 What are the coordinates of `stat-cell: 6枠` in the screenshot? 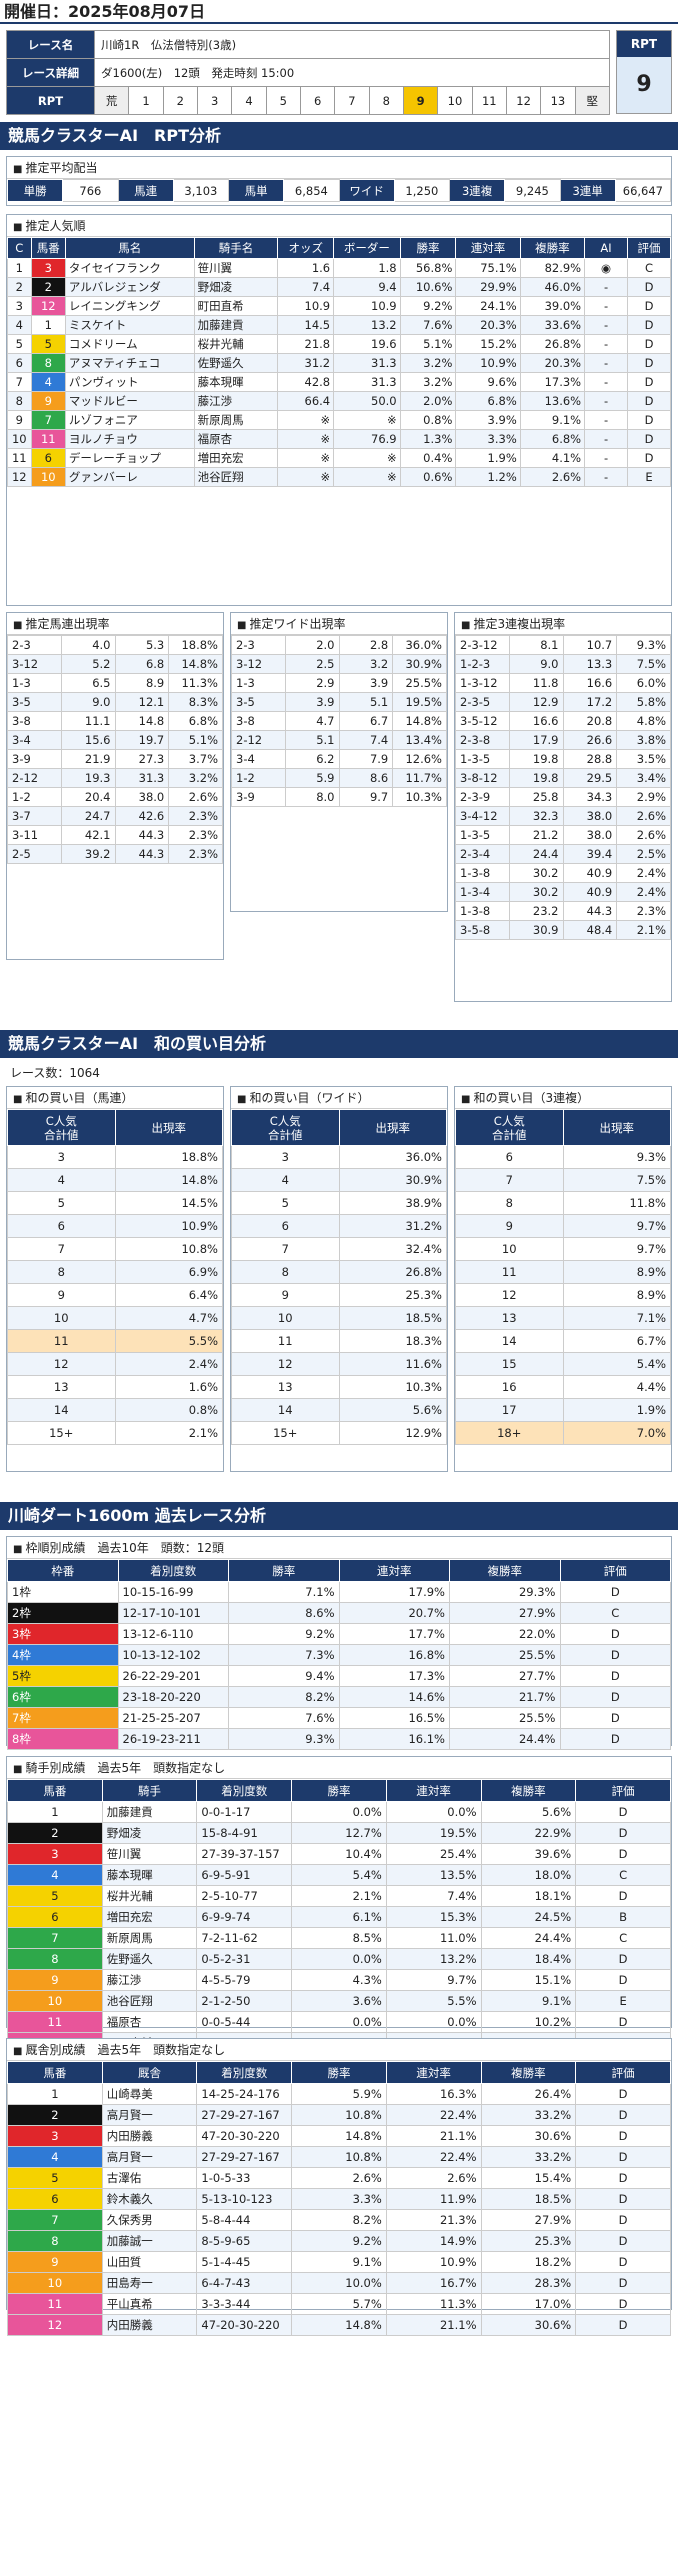 It's located at (63, 1697).